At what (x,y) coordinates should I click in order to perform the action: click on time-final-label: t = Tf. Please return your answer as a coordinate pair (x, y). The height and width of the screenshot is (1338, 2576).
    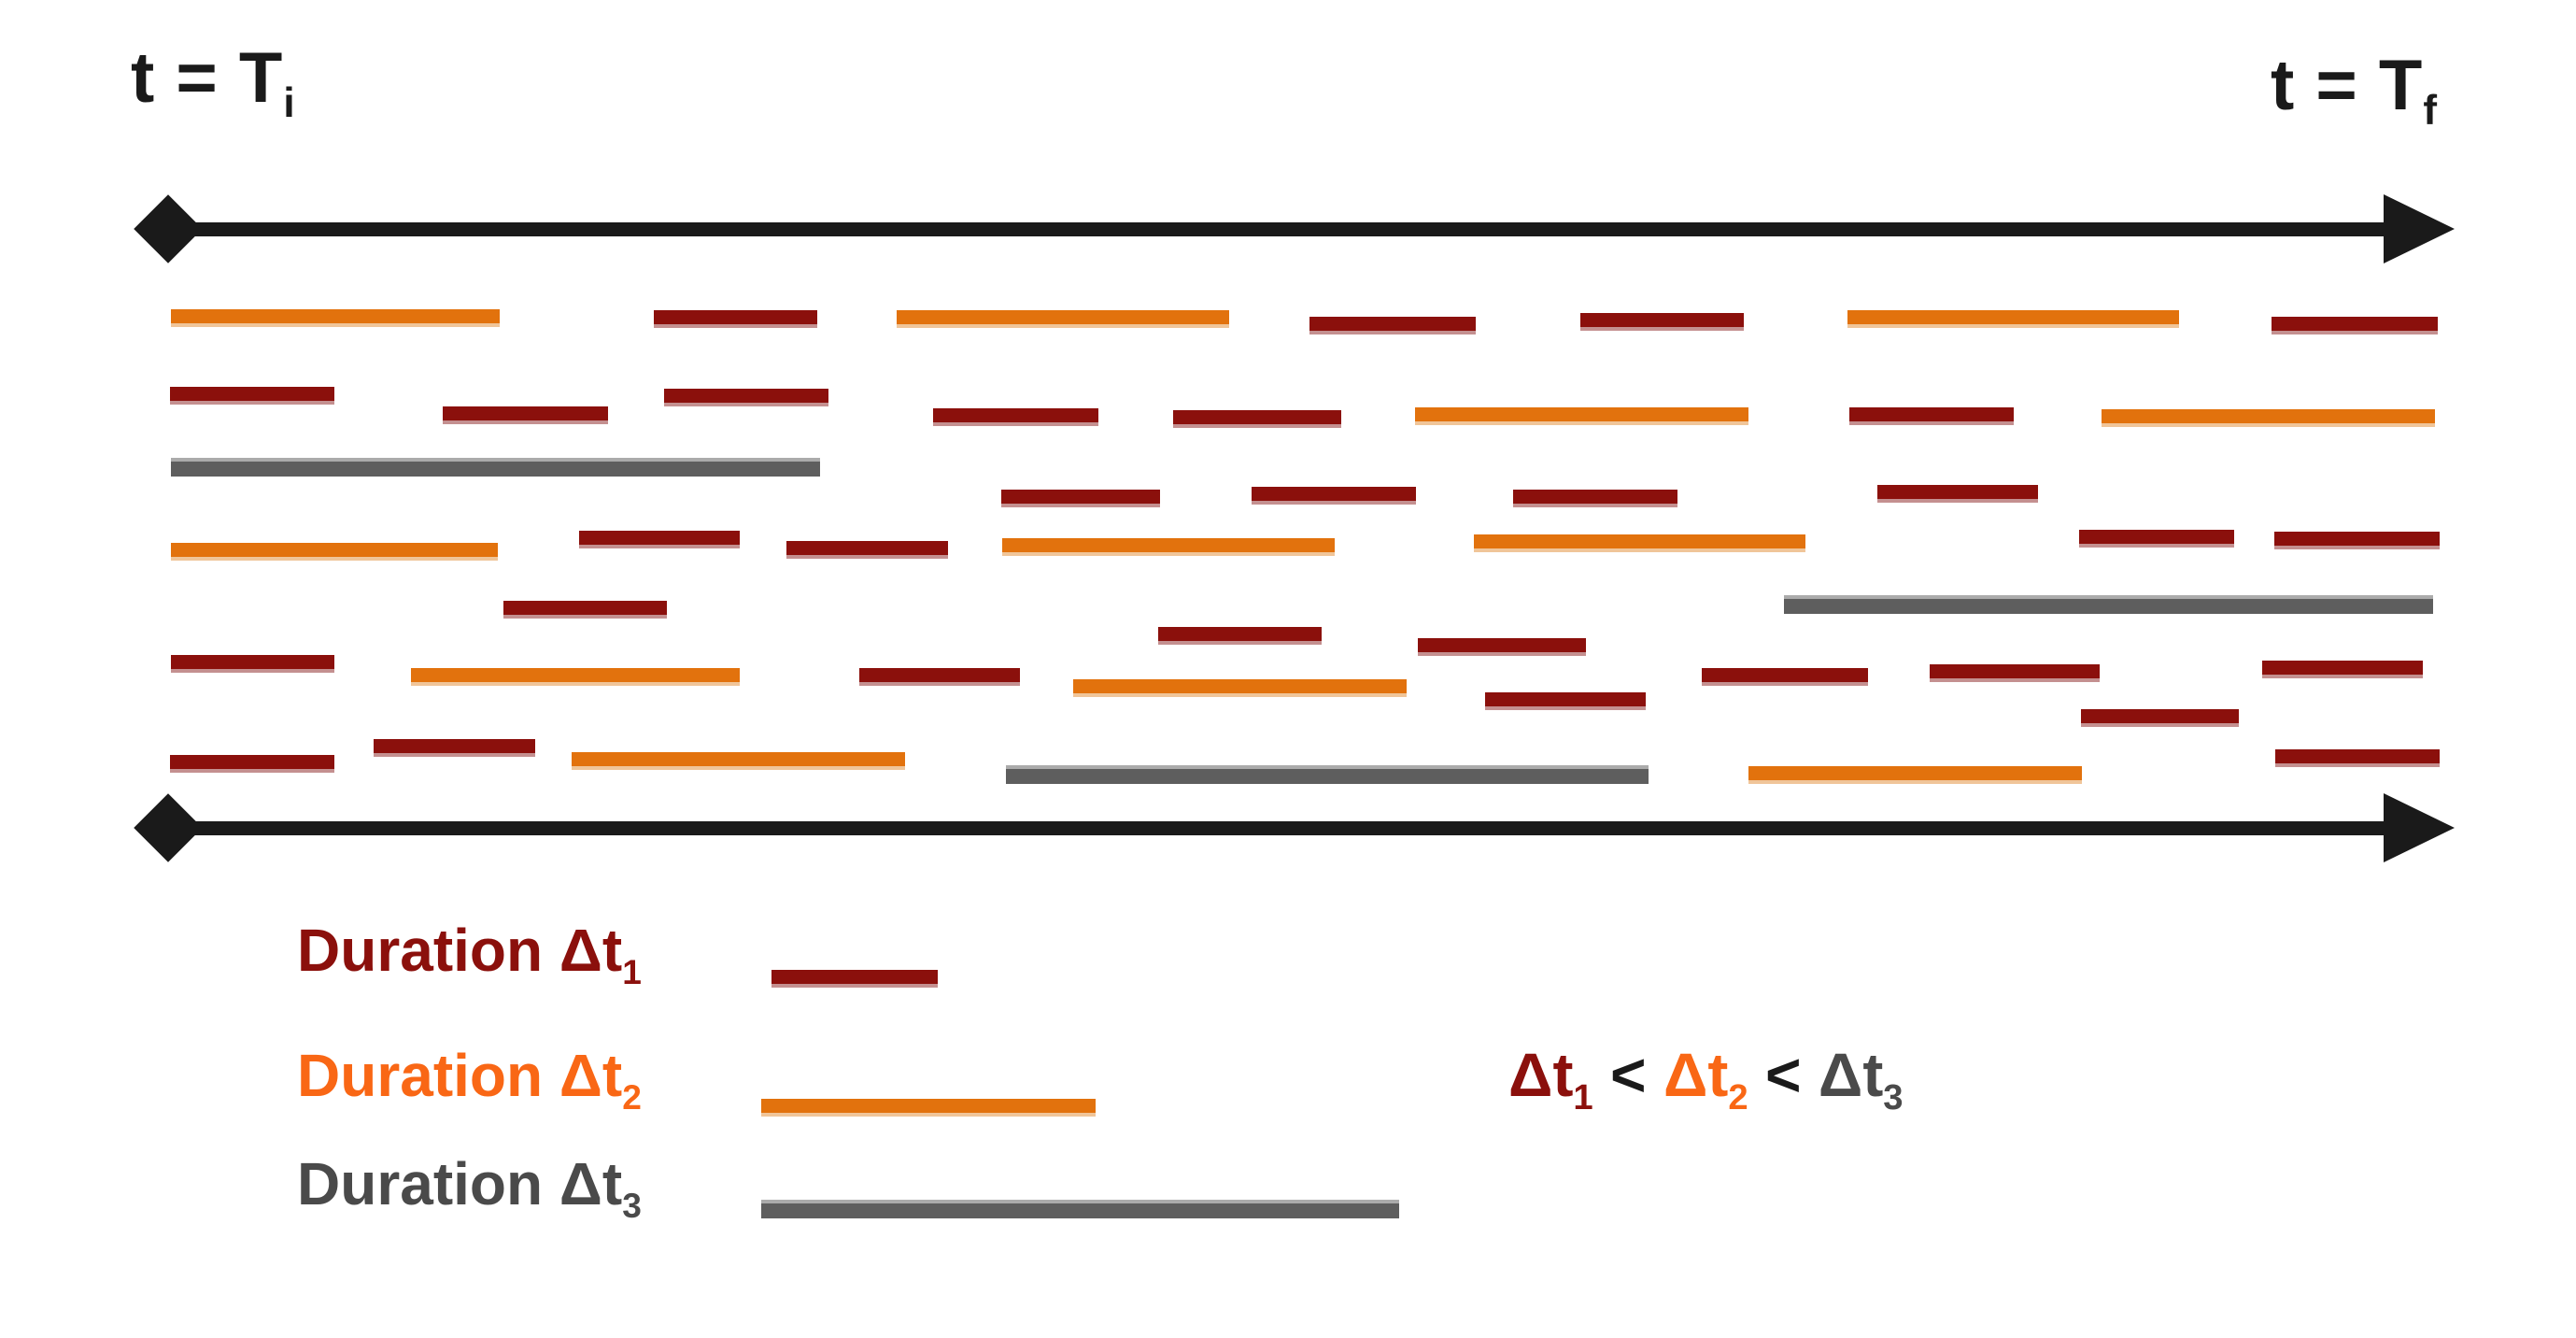
    Looking at the image, I should click on (2354, 88).